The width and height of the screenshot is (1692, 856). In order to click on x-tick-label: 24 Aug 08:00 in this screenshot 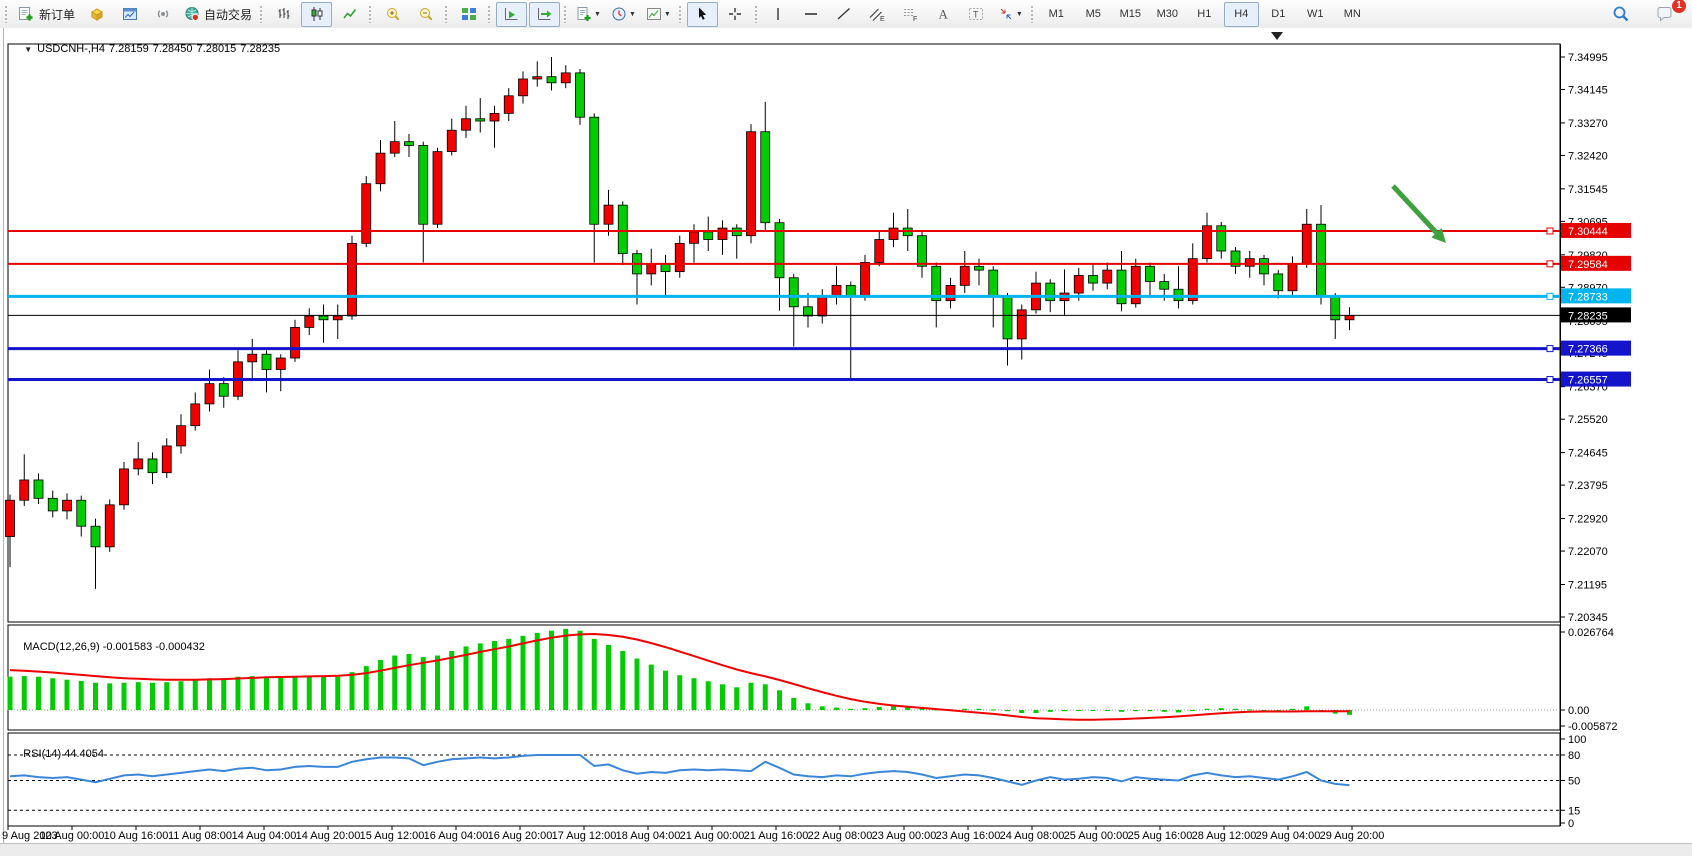, I will do `click(1032, 836)`.